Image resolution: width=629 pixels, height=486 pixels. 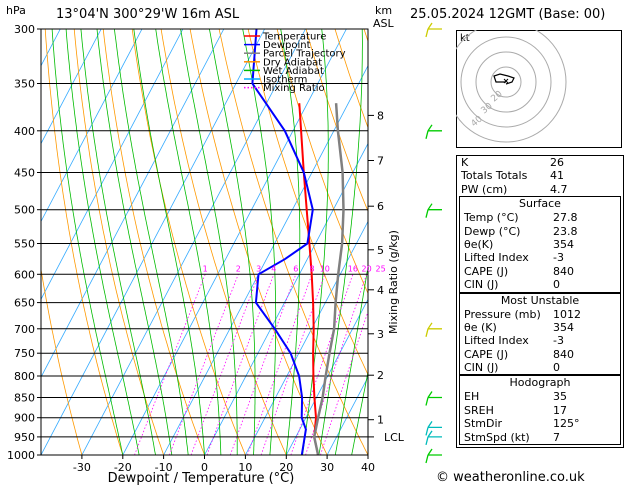 I want to click on temperature-tick-label: -30, so click(x=82, y=467).